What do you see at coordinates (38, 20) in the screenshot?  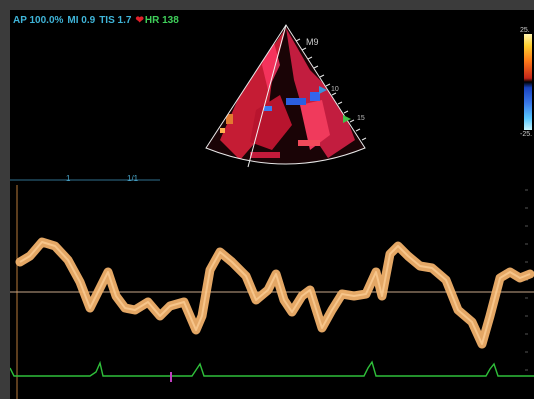 I see `acoustic-power: AP 100.0%` at bounding box center [38, 20].